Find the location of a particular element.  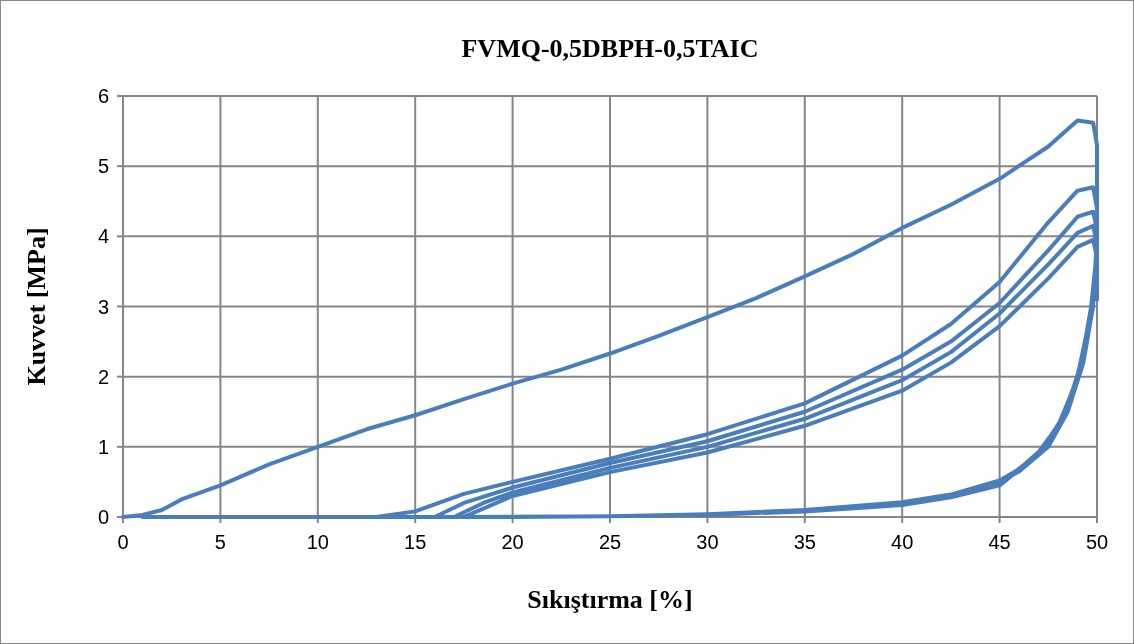

y-axis-title: Kuvvet [MPa] is located at coordinates (36, 306).